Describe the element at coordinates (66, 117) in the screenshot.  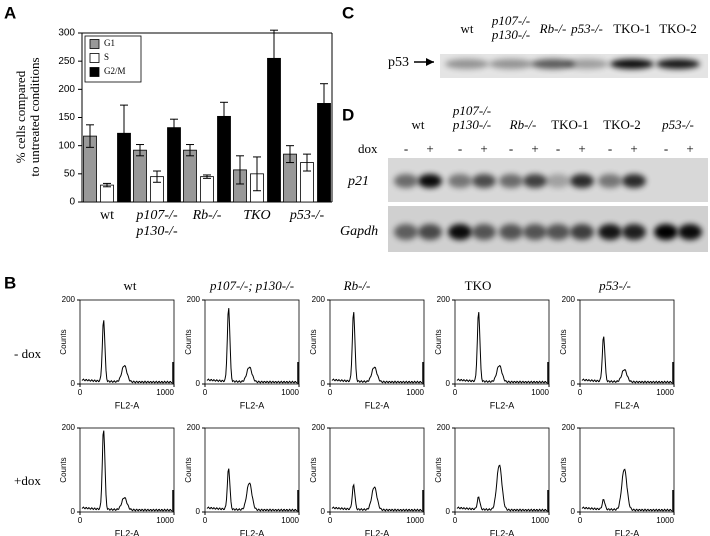
I see `y-tick-label: 150` at that location.